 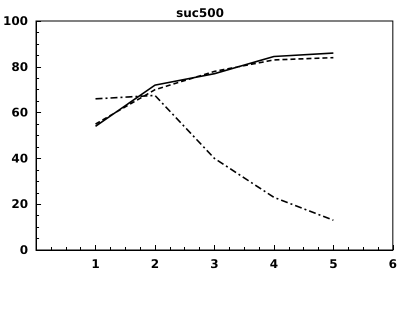 I want to click on y-tick-label: 60, so click(x=19, y=113).